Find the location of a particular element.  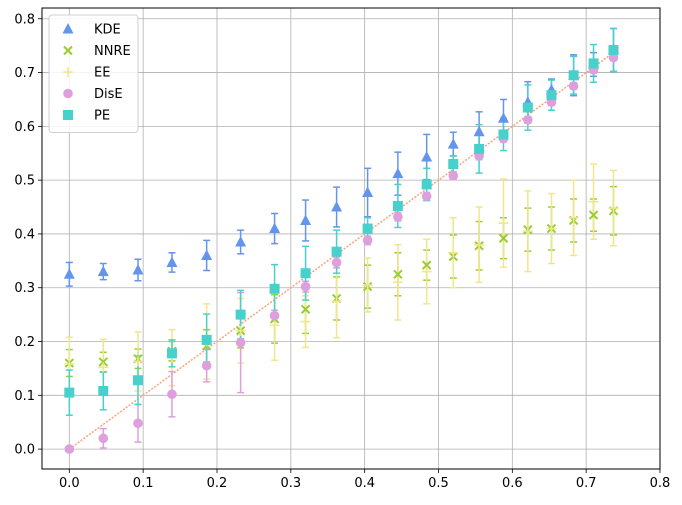

legend-label: PE is located at coordinates (102, 116).